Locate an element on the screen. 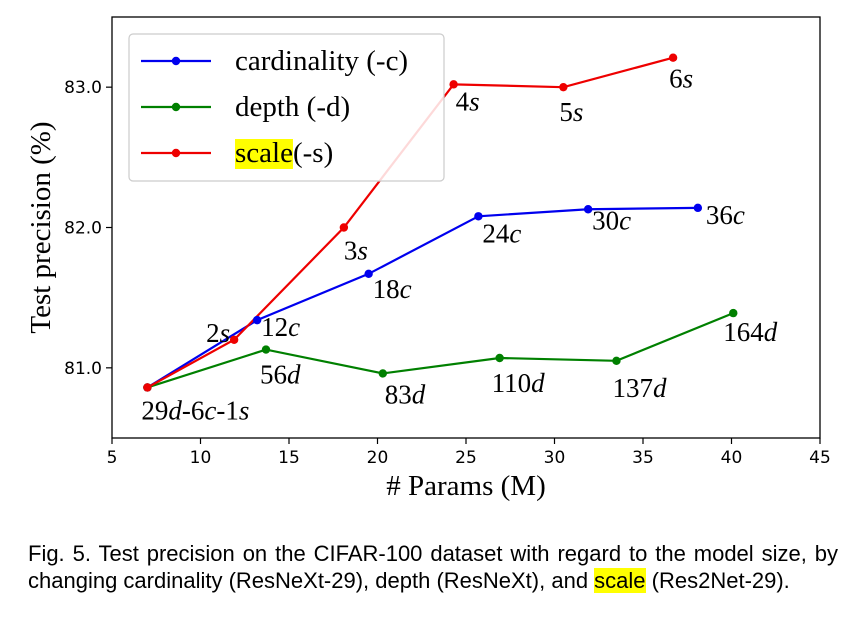  legend-box is located at coordinates (286, 107).